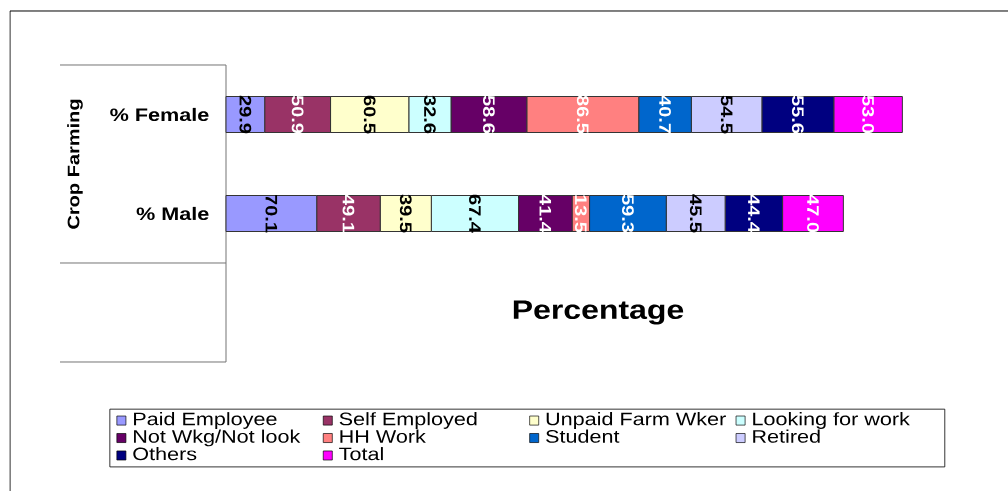 This screenshot has width=1008, height=491. I want to click on legend-label: Total, so click(361, 454).